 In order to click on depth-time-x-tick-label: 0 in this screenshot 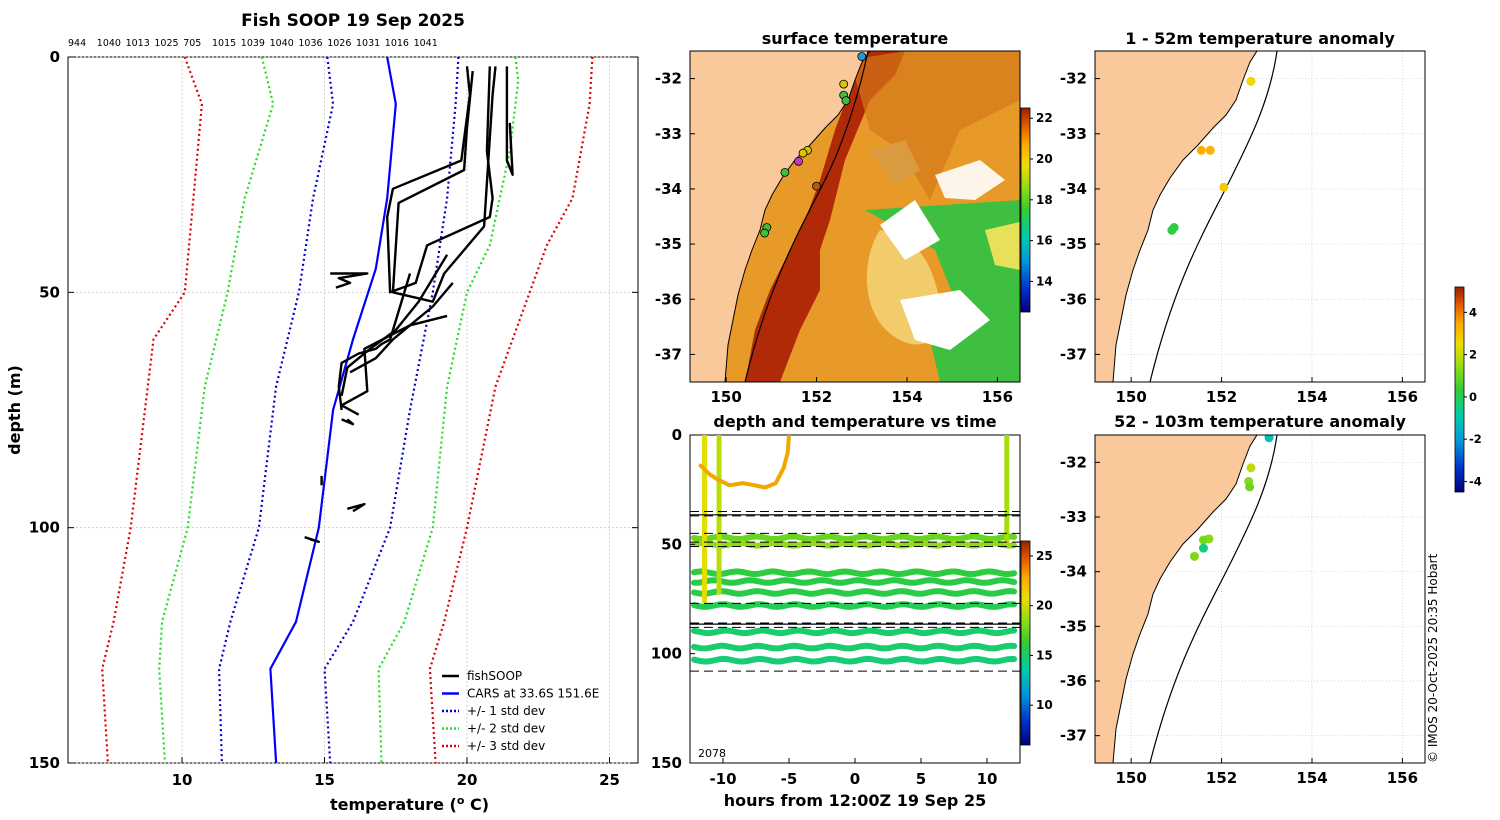, I will do `click(855, 779)`.